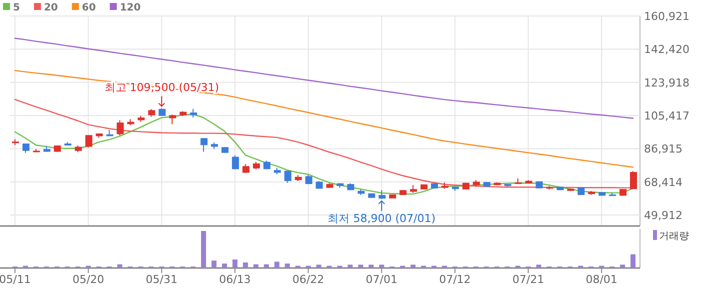 Image resolution: width=701 pixels, height=289 pixels. I want to click on legend-label: 거래량, so click(674, 236).